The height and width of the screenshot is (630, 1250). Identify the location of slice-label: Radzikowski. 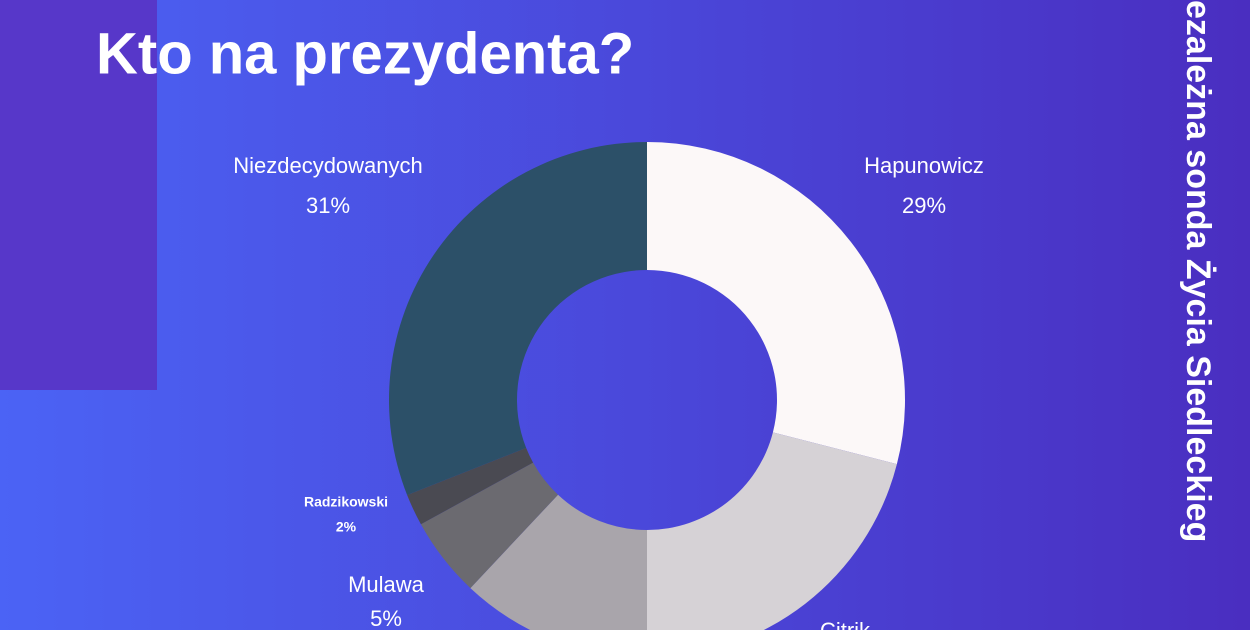
(346, 502).